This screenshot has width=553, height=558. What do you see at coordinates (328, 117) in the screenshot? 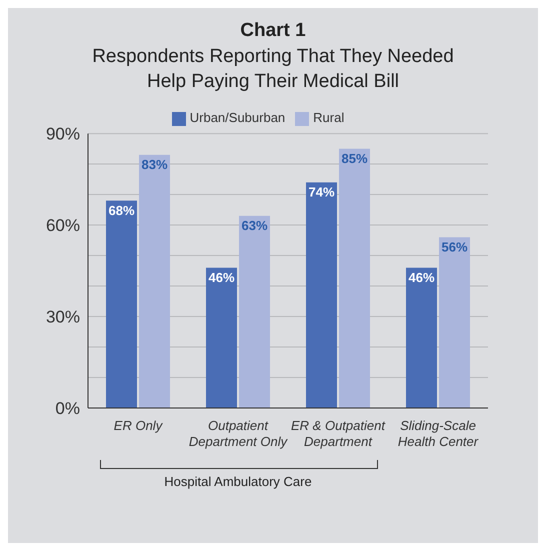
I see `legend-label: Rural` at bounding box center [328, 117].